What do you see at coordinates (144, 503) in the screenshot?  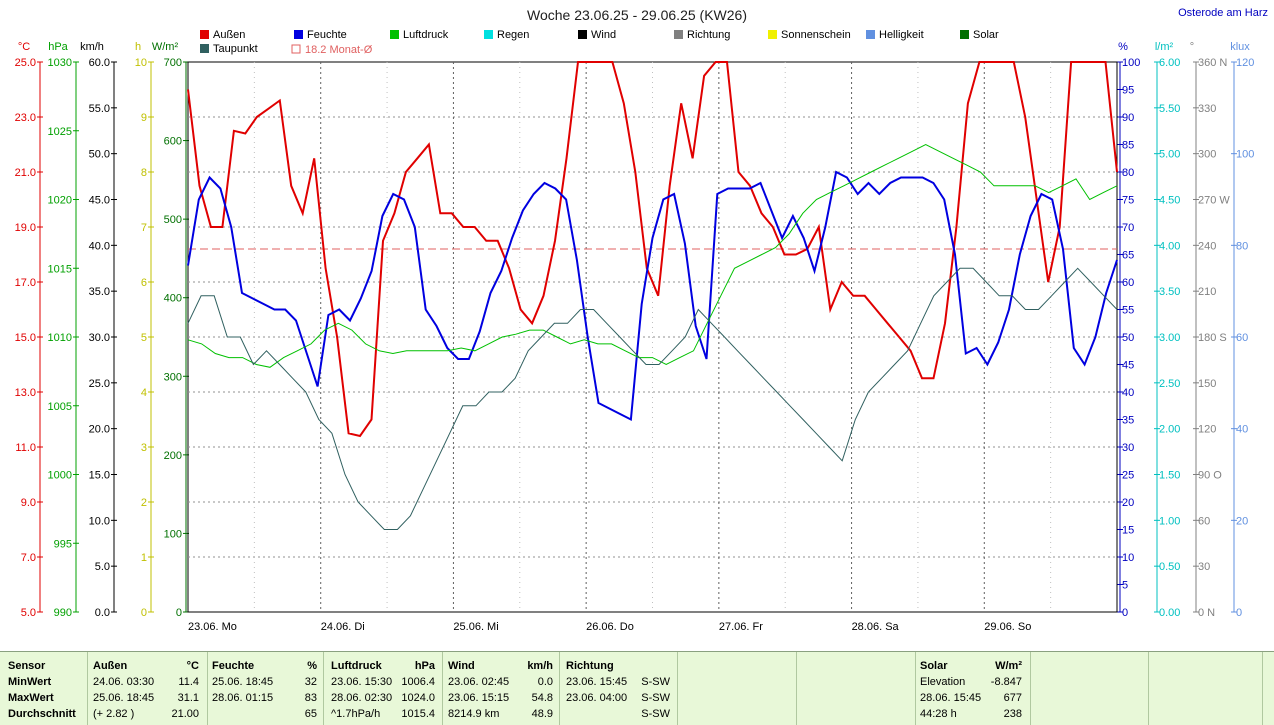 I see `axis-tick-label: 2` at bounding box center [144, 503].